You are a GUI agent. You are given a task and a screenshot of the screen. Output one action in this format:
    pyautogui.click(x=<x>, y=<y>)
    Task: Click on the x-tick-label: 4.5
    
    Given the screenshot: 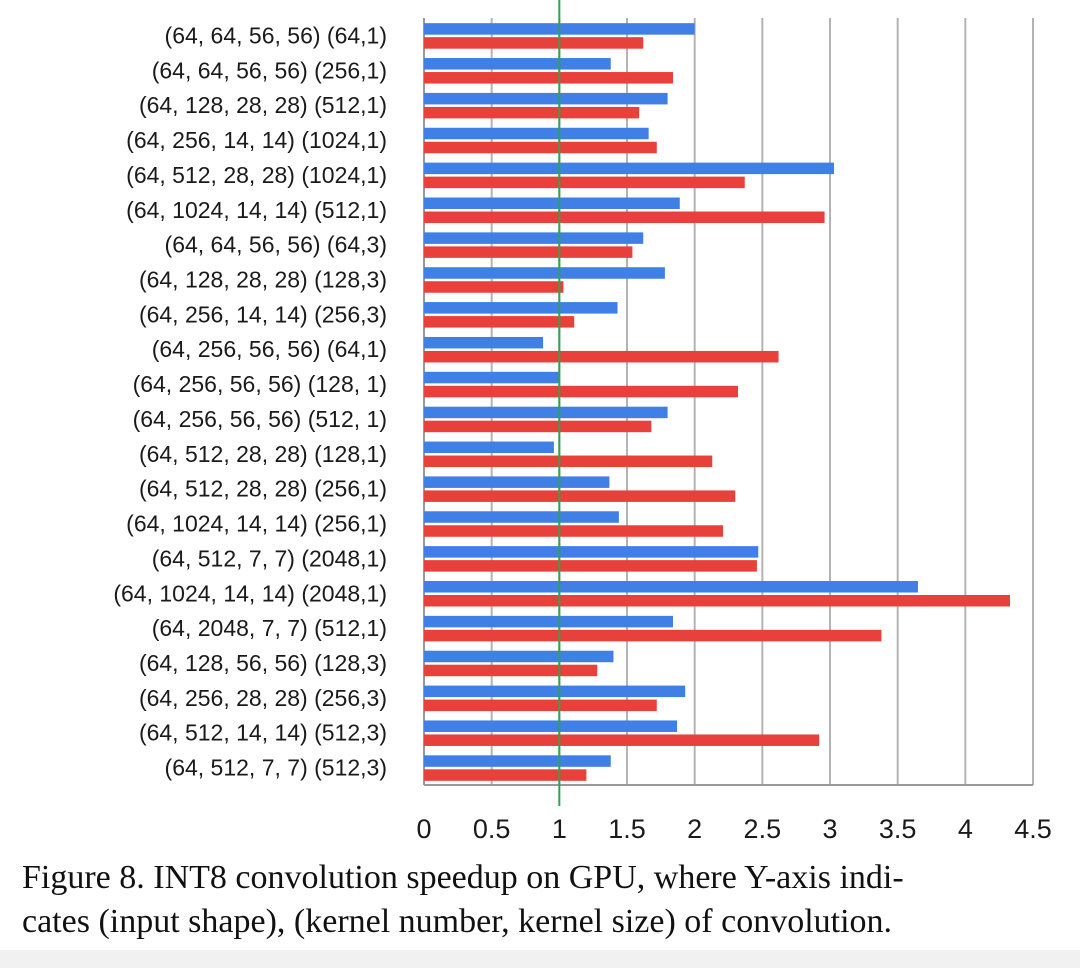 What is the action you would take?
    pyautogui.click(x=1033, y=829)
    